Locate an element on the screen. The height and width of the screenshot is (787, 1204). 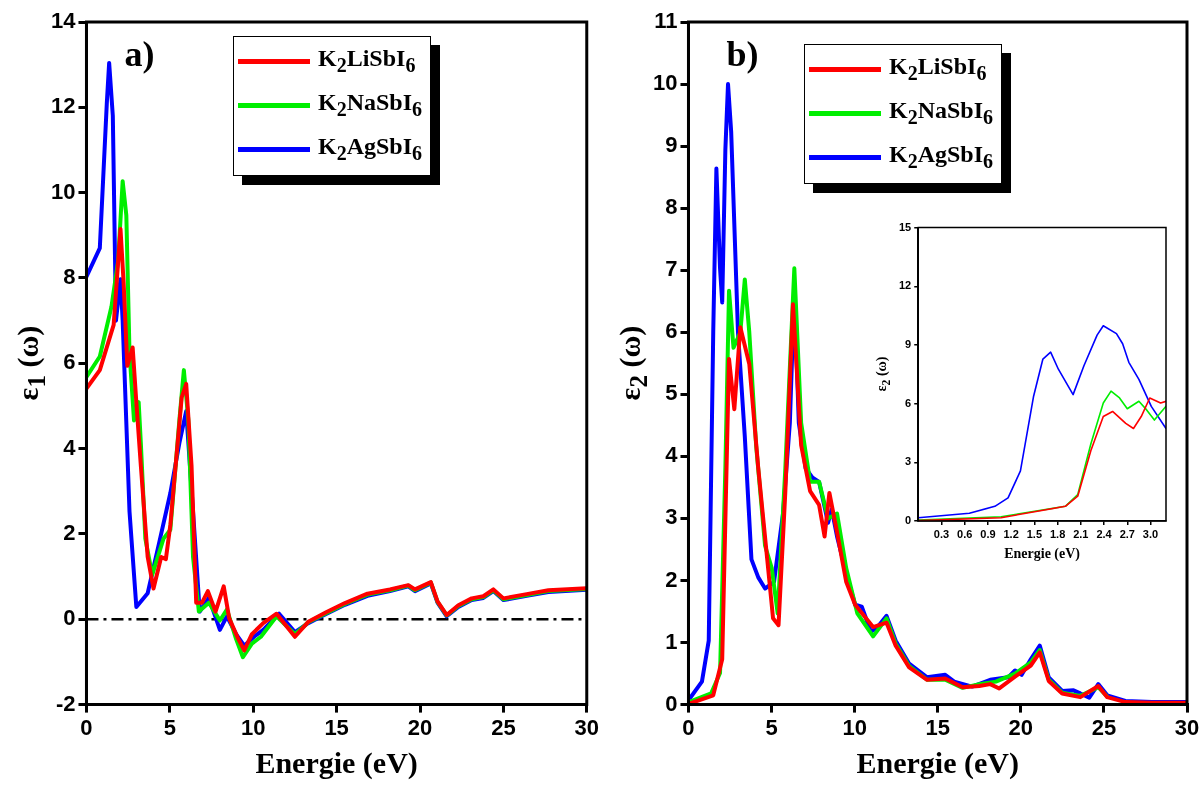
x-tick-label: 0.6 is located at coordinates (965, 533).